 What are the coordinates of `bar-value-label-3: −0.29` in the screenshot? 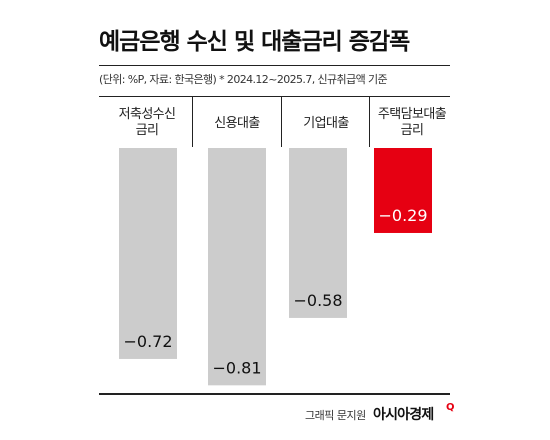 It's located at (402, 215).